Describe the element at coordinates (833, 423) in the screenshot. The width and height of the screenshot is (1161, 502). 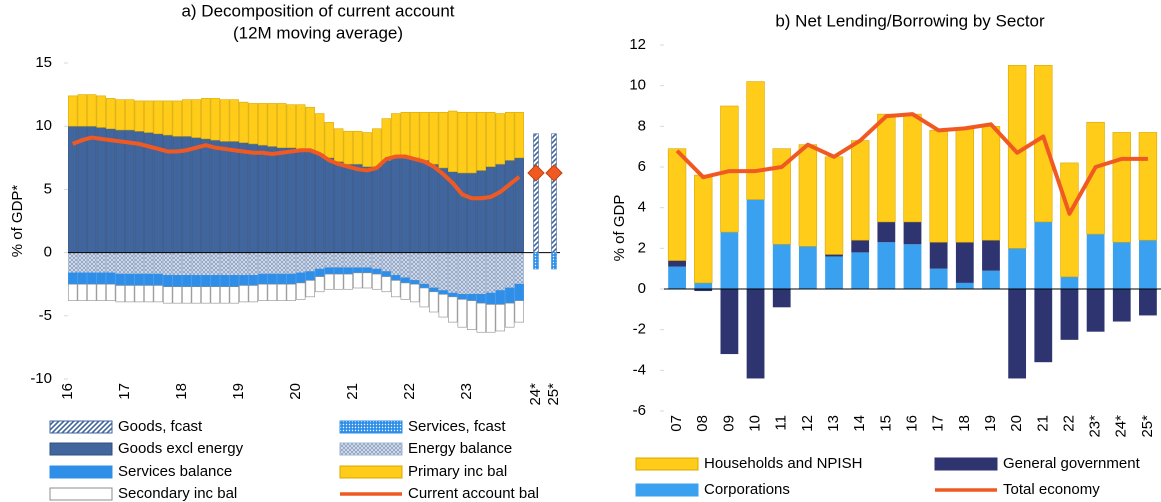
I see `x-tick-label: 13` at that location.